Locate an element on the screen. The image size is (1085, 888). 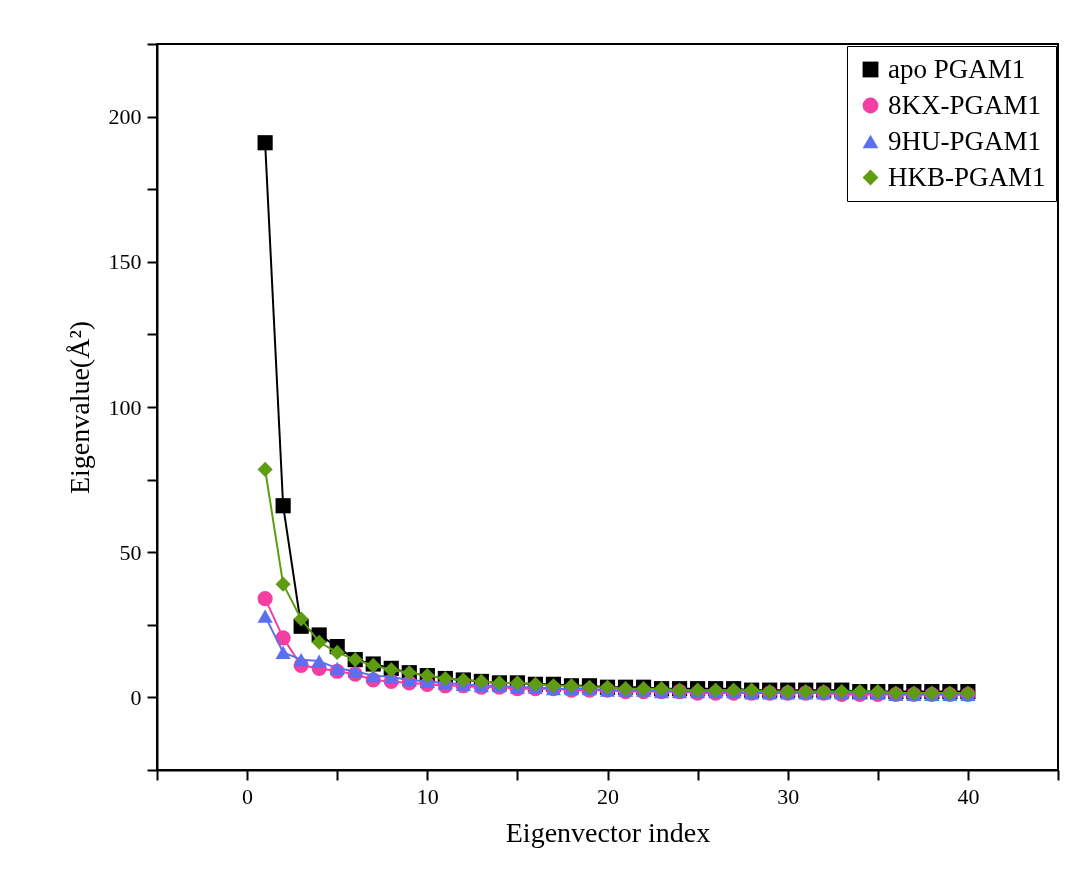
y-axis-title: Eigenvalue(Å²) is located at coordinates (79, 407).